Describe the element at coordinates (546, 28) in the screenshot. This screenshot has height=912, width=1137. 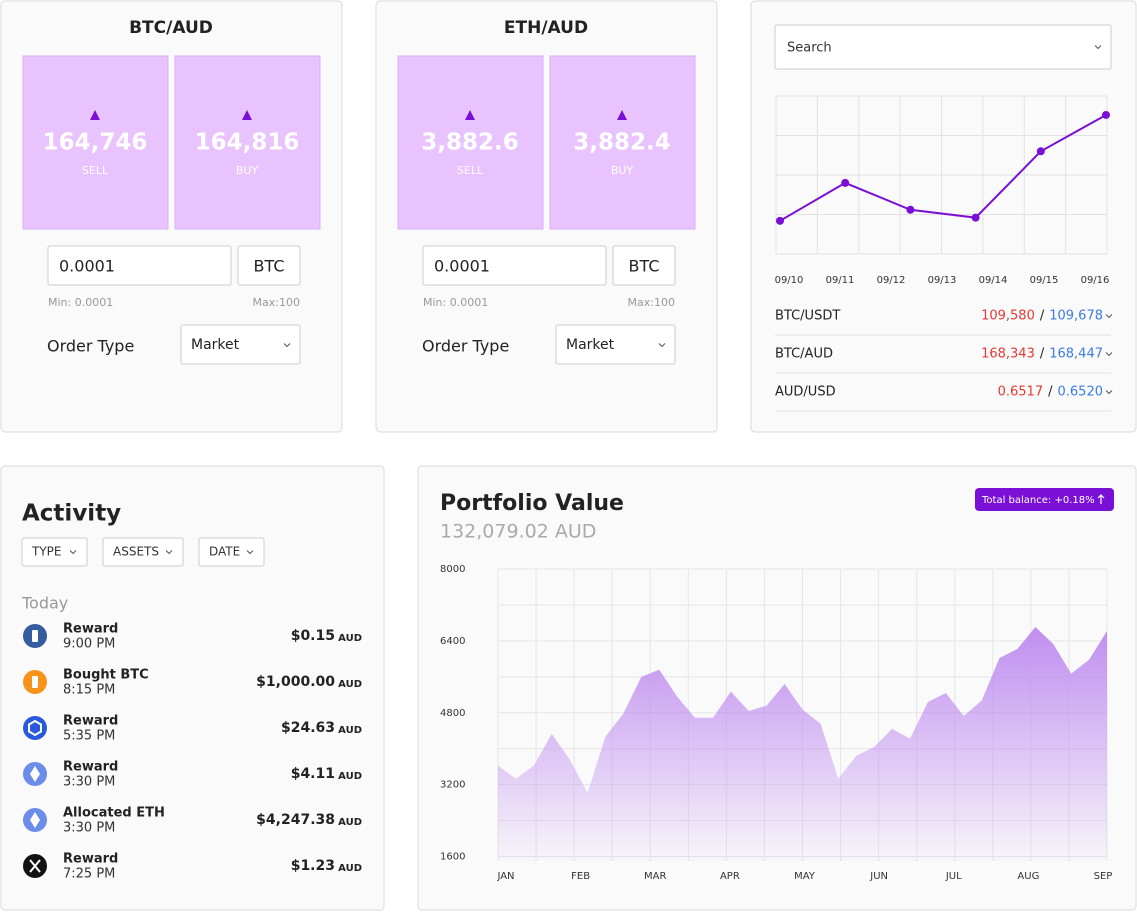
I see `panel-title: ETH/AUD` at that location.